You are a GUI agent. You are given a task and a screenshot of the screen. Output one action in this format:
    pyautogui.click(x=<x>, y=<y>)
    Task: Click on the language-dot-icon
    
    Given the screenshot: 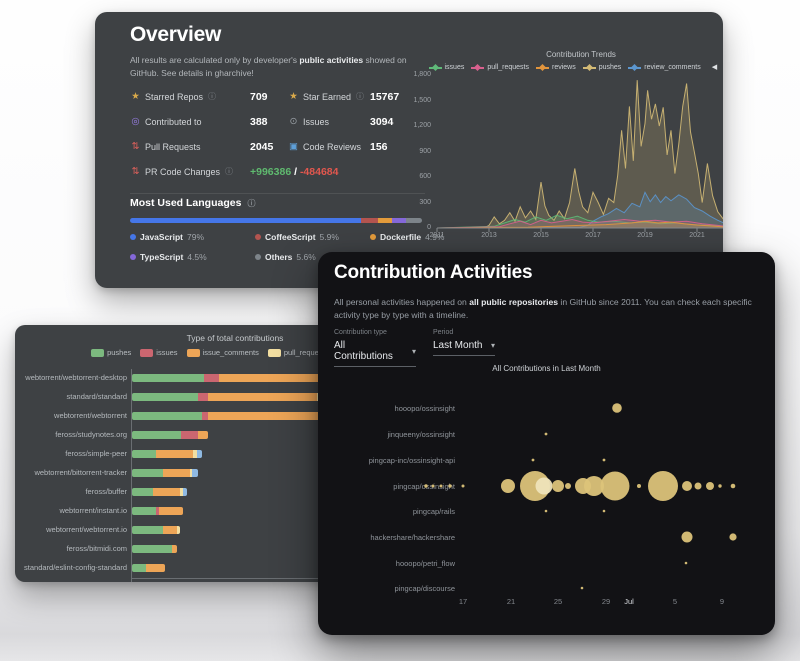 What is the action you would take?
    pyautogui.click(x=258, y=257)
    